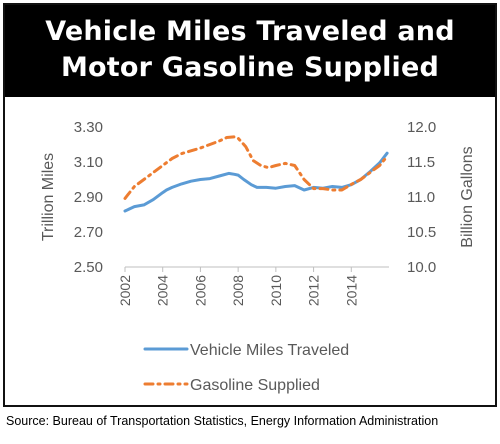  Describe the element at coordinates (48, 197) in the screenshot. I see `y-left-axis-title: Trillion Miles` at that location.